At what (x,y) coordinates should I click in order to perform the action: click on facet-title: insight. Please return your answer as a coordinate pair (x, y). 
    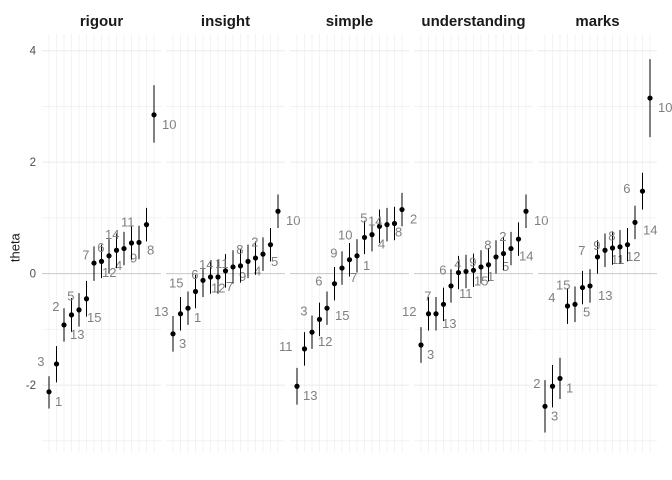
    Looking at the image, I should click on (225, 21).